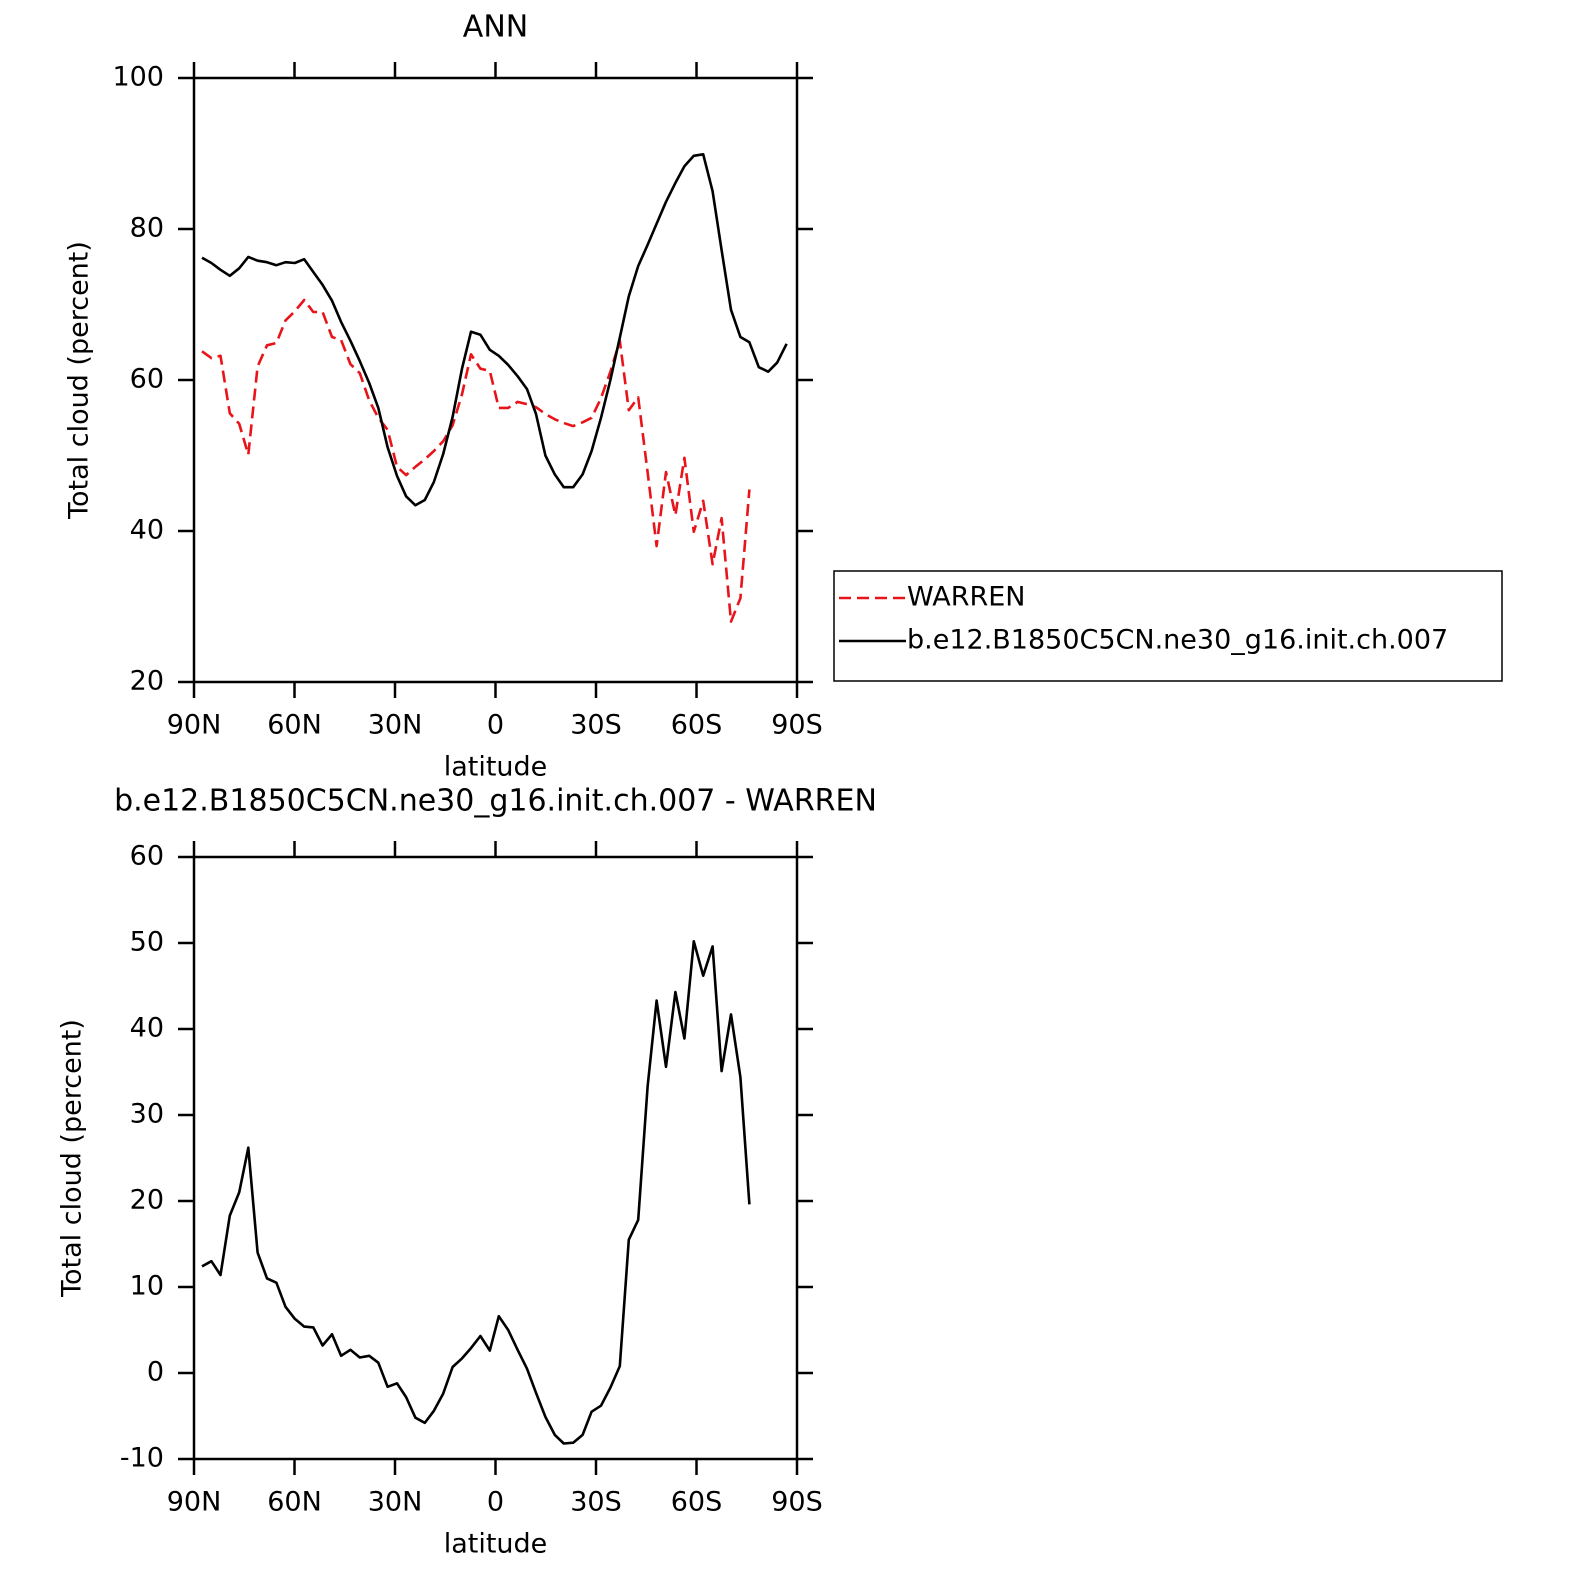 Image resolution: width=1586 pixels, height=1586 pixels. I want to click on y-tick-label: 100, so click(138, 77).